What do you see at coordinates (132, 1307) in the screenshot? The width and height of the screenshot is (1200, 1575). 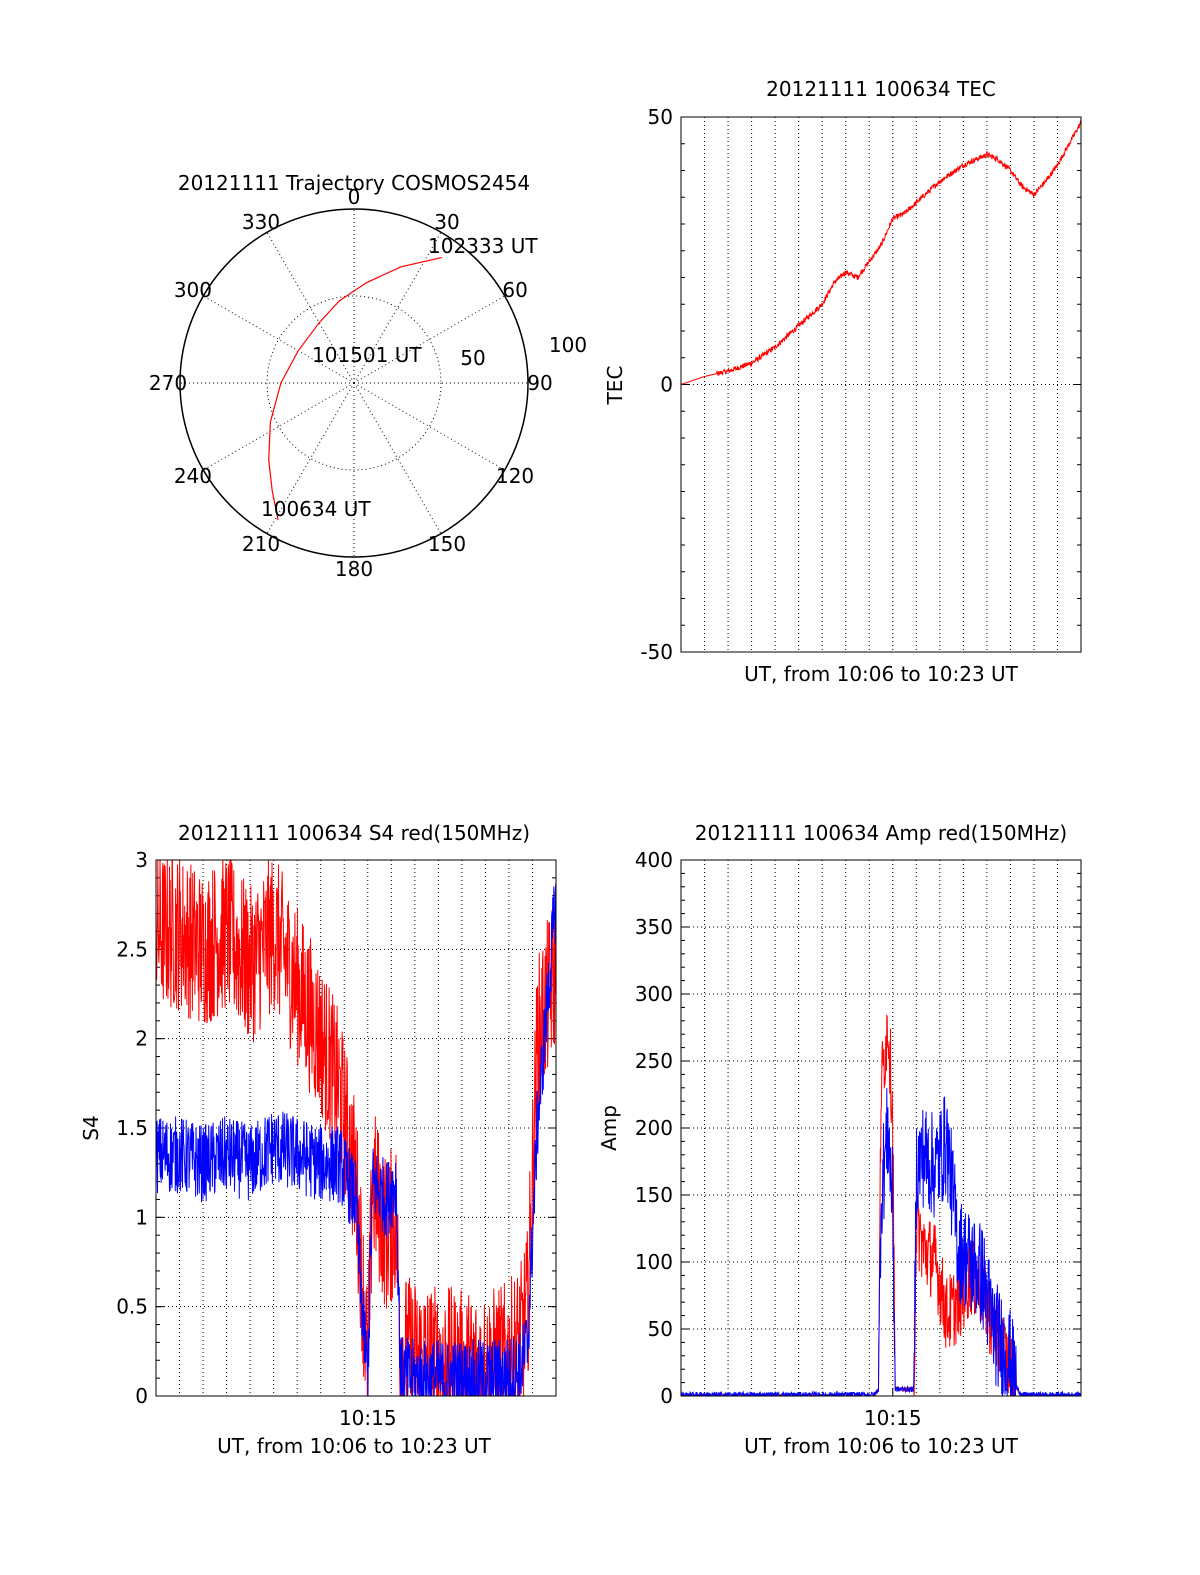 I see `s4-ytick-label: 0.5` at bounding box center [132, 1307].